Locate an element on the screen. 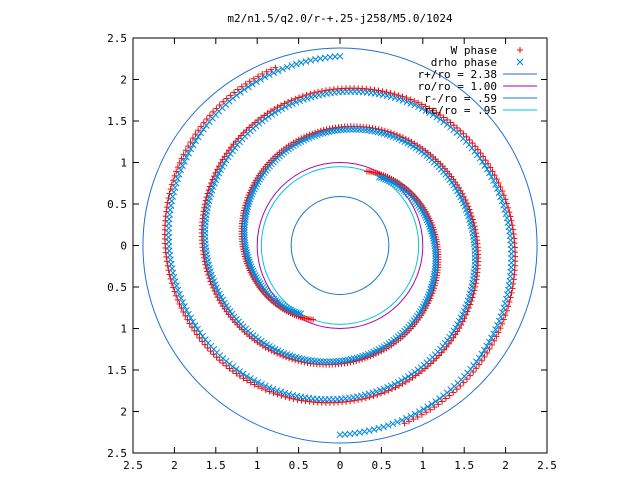 The image size is (640, 480). x-tick-label: 2.5 is located at coordinates (133, 465).